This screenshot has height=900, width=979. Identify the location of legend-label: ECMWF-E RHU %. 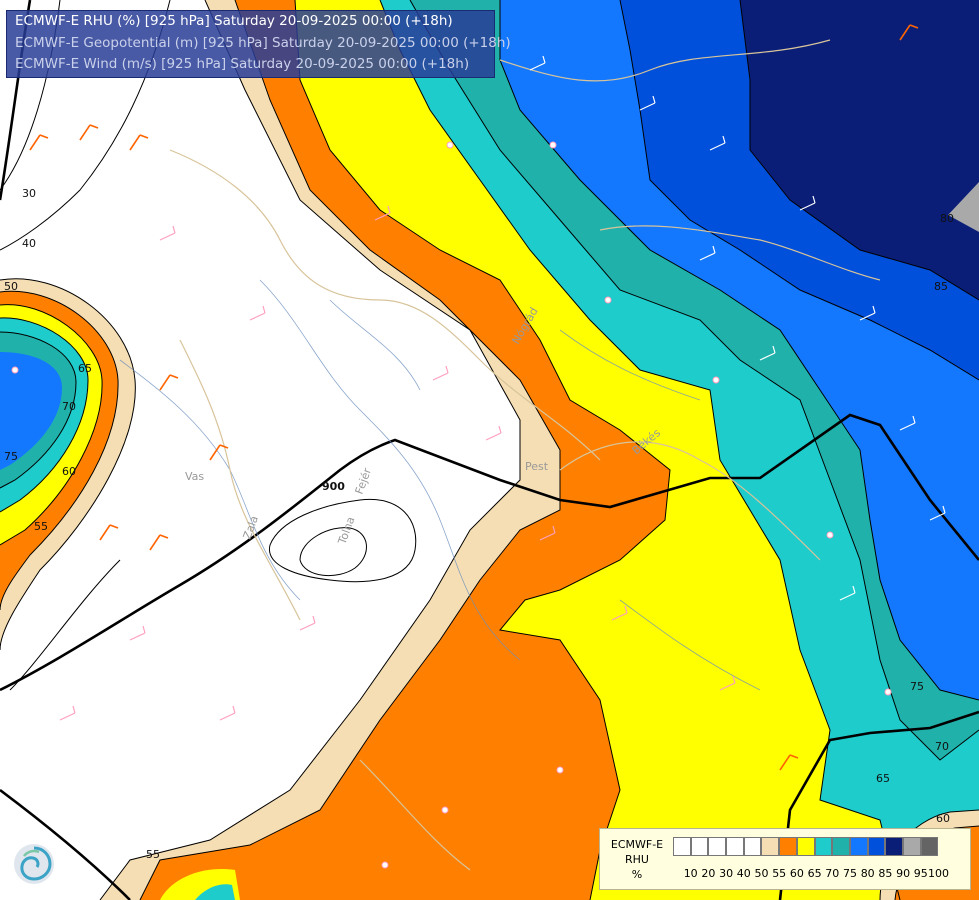
(637, 859).